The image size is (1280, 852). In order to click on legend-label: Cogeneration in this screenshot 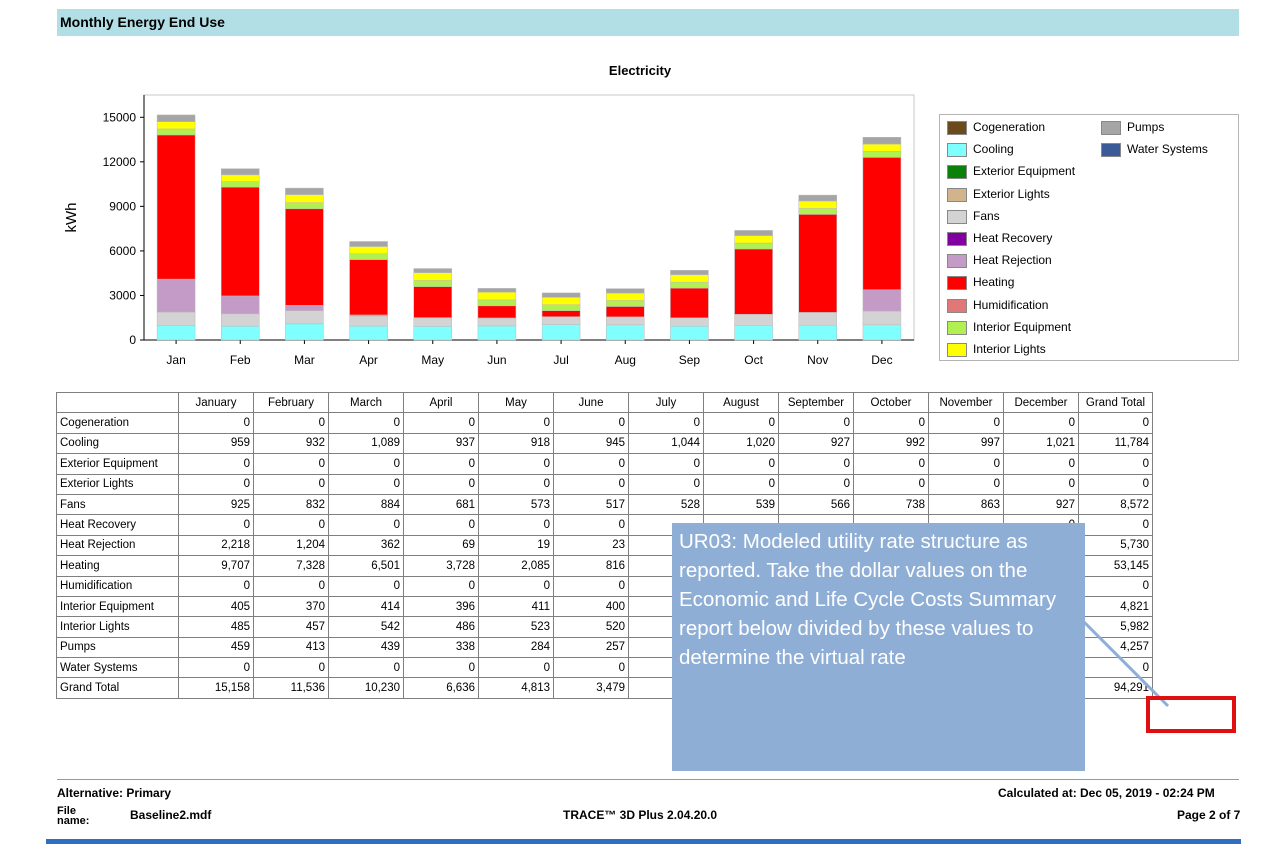, I will do `click(1009, 127)`.